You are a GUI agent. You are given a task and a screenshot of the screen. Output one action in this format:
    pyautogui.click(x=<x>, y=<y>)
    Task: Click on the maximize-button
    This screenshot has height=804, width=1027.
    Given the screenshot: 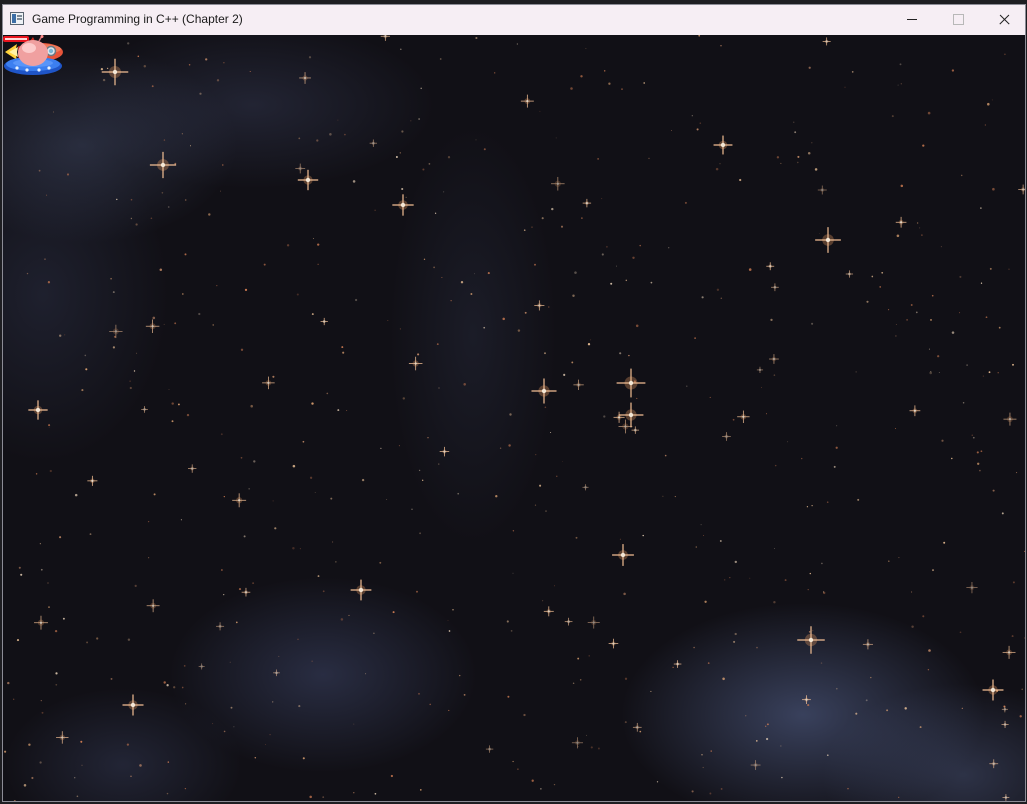 What is the action you would take?
    pyautogui.click(x=958, y=20)
    